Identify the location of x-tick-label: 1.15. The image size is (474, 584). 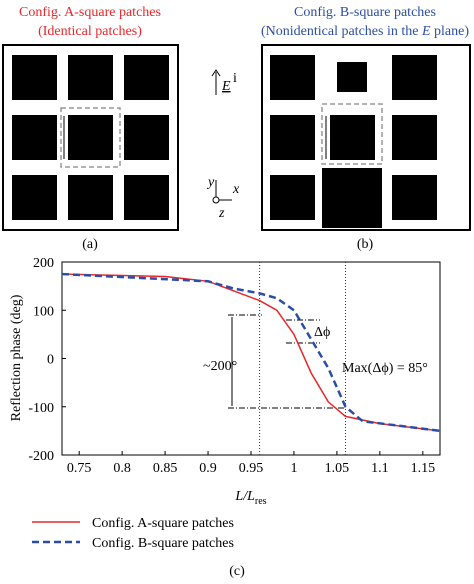
(423, 468).